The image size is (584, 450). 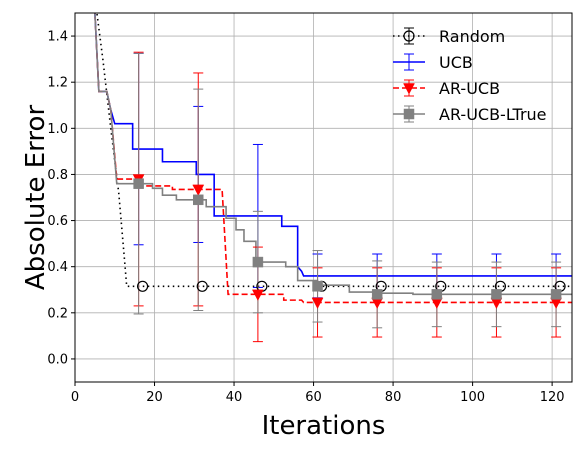 I want to click on x-tick-label: 80, so click(x=393, y=397).